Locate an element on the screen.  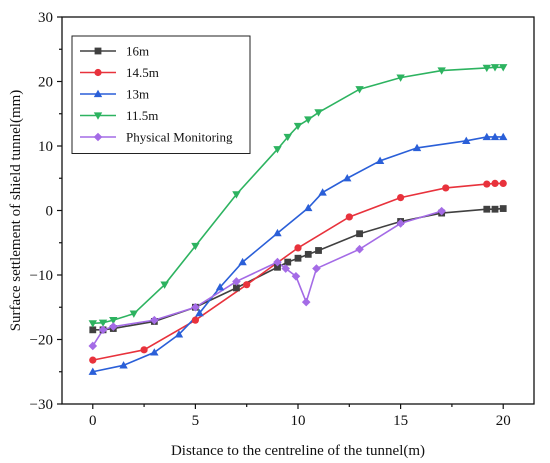
legend-label-0: 16m is located at coordinates (137, 51).